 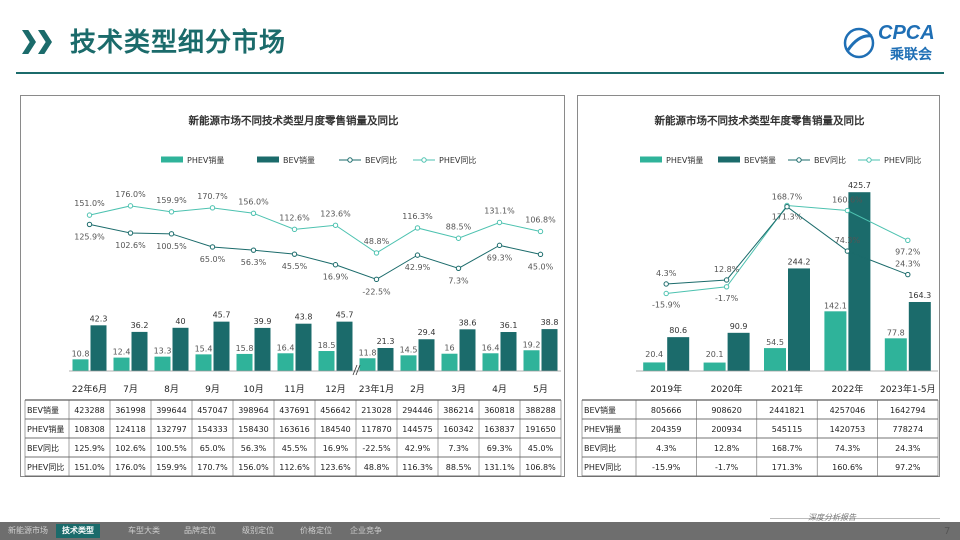 I want to click on phev-bar-label: 54.5, so click(x=775, y=342).